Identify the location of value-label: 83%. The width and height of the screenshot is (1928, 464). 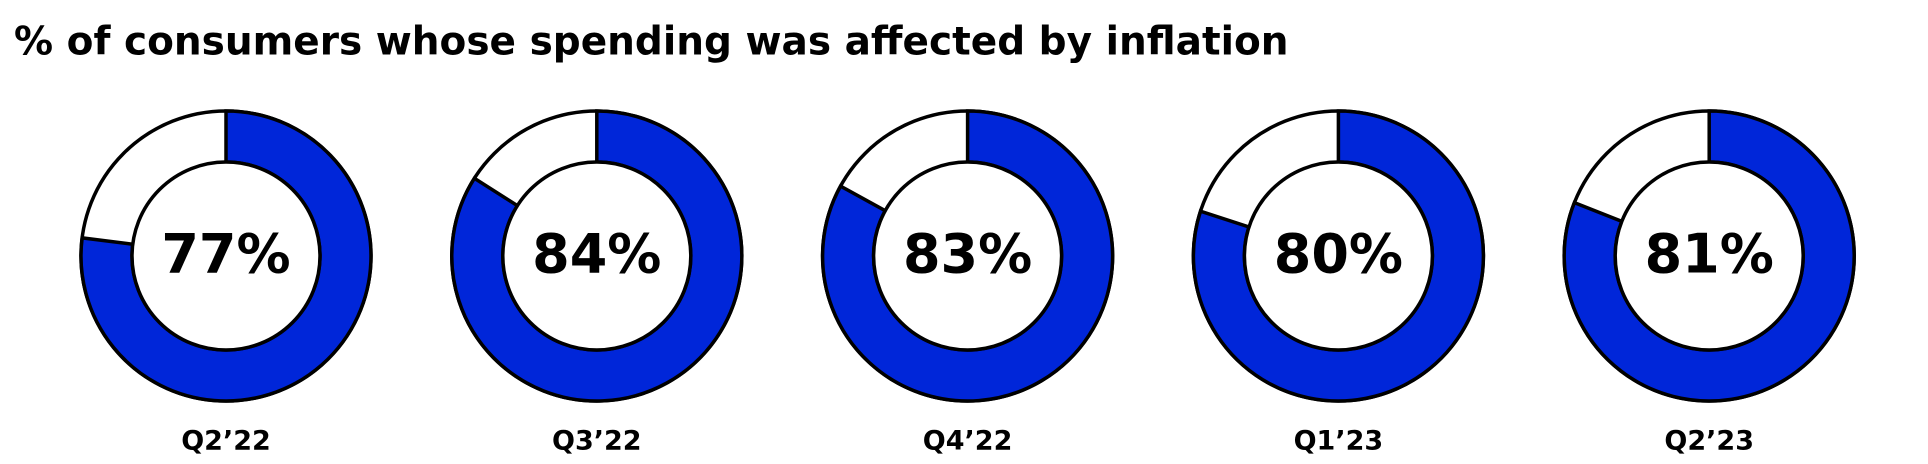
(967, 254).